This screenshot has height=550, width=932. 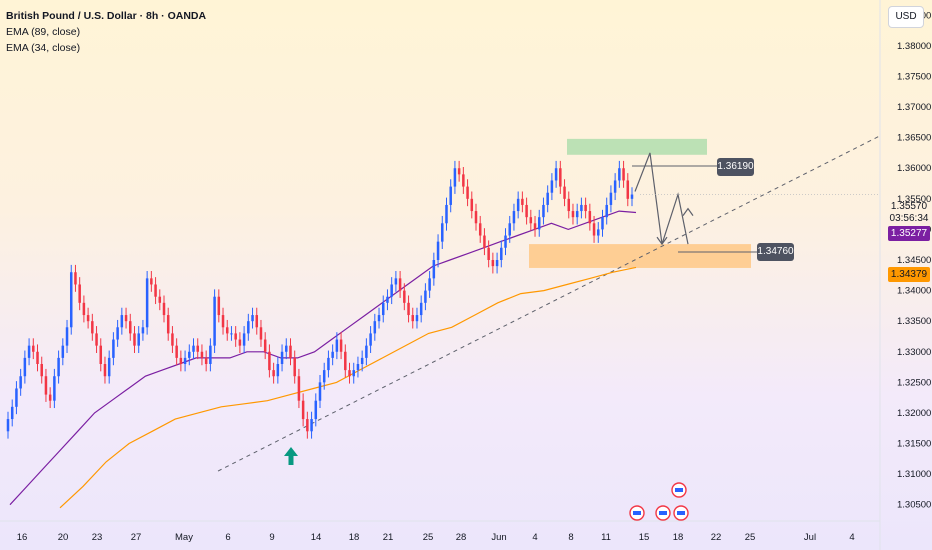 I want to click on projection-arrowhead, so click(x=688, y=211).